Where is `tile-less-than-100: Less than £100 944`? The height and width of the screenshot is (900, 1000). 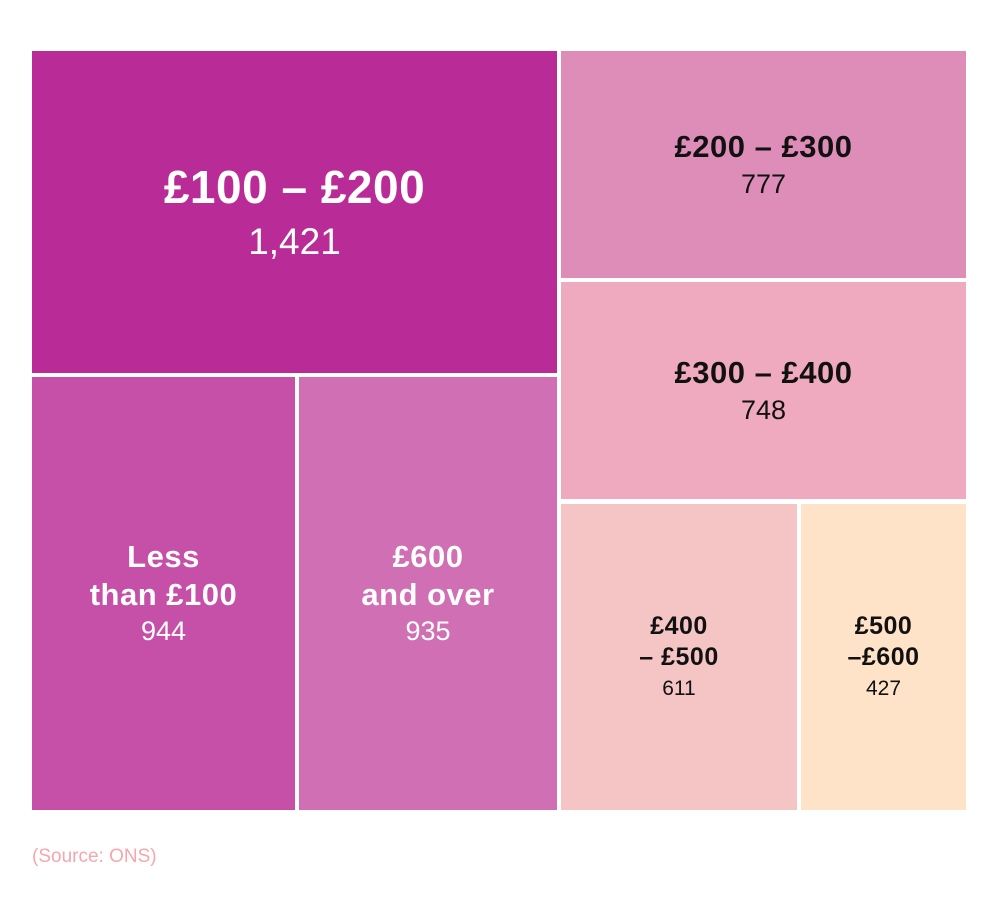 tile-less-than-100: Less than £100 944 is located at coordinates (163, 593).